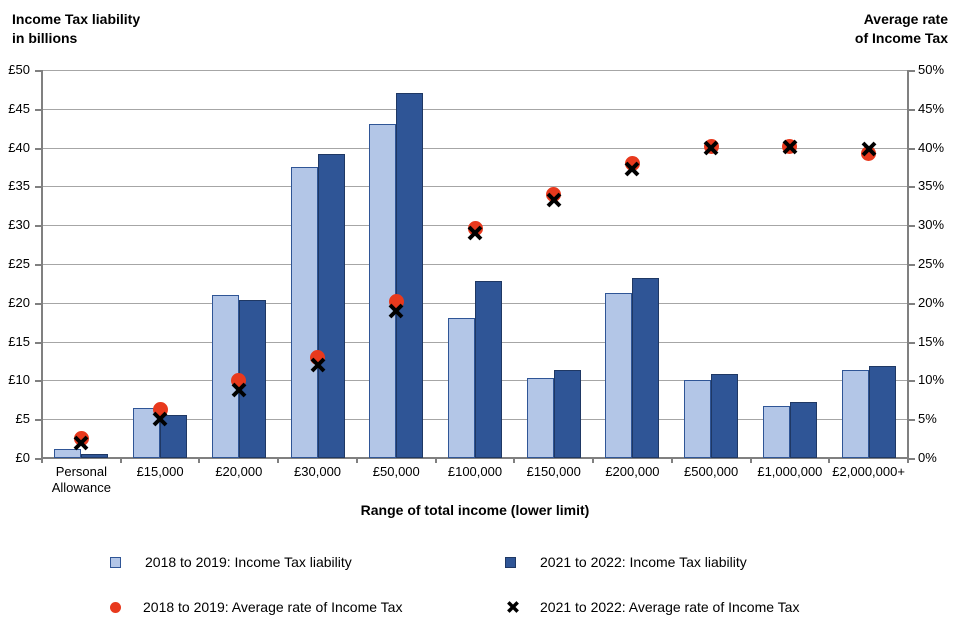  I want to click on rate-x-2021-£500,000, so click(711, 148).